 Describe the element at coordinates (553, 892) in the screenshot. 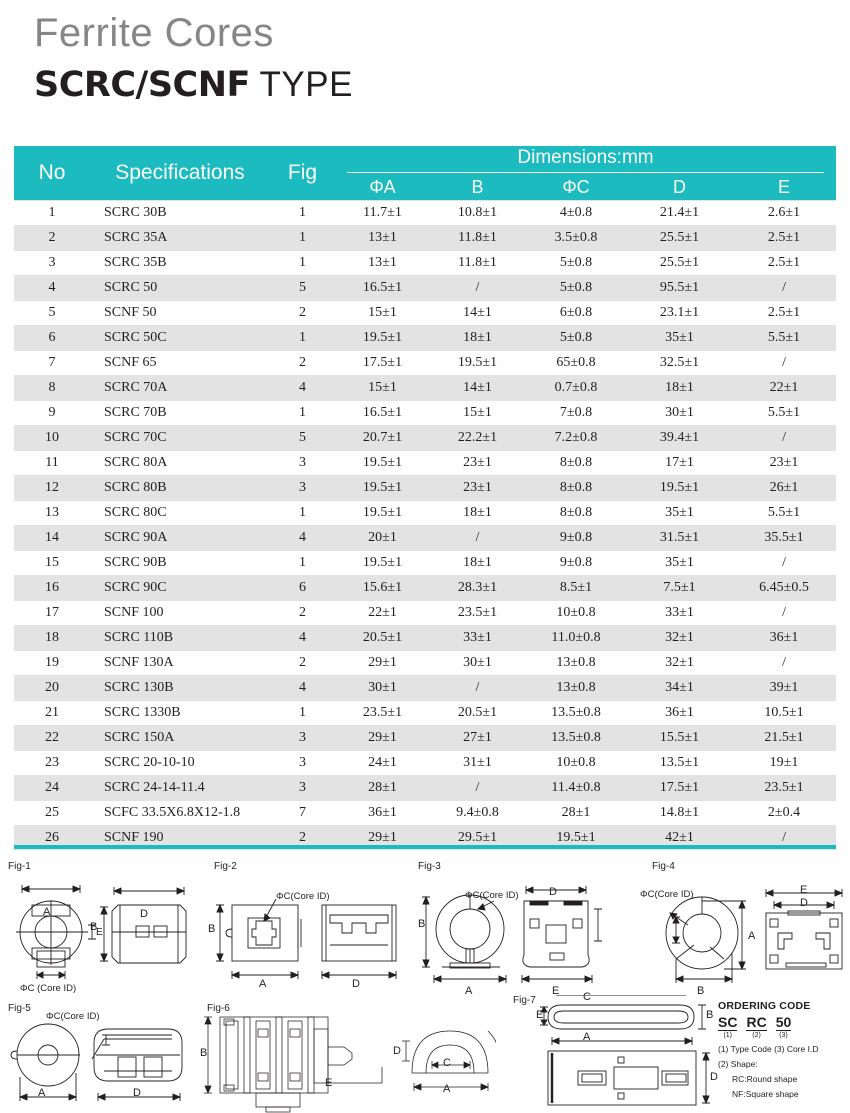

I see `fig-3-dim-d: D` at that location.